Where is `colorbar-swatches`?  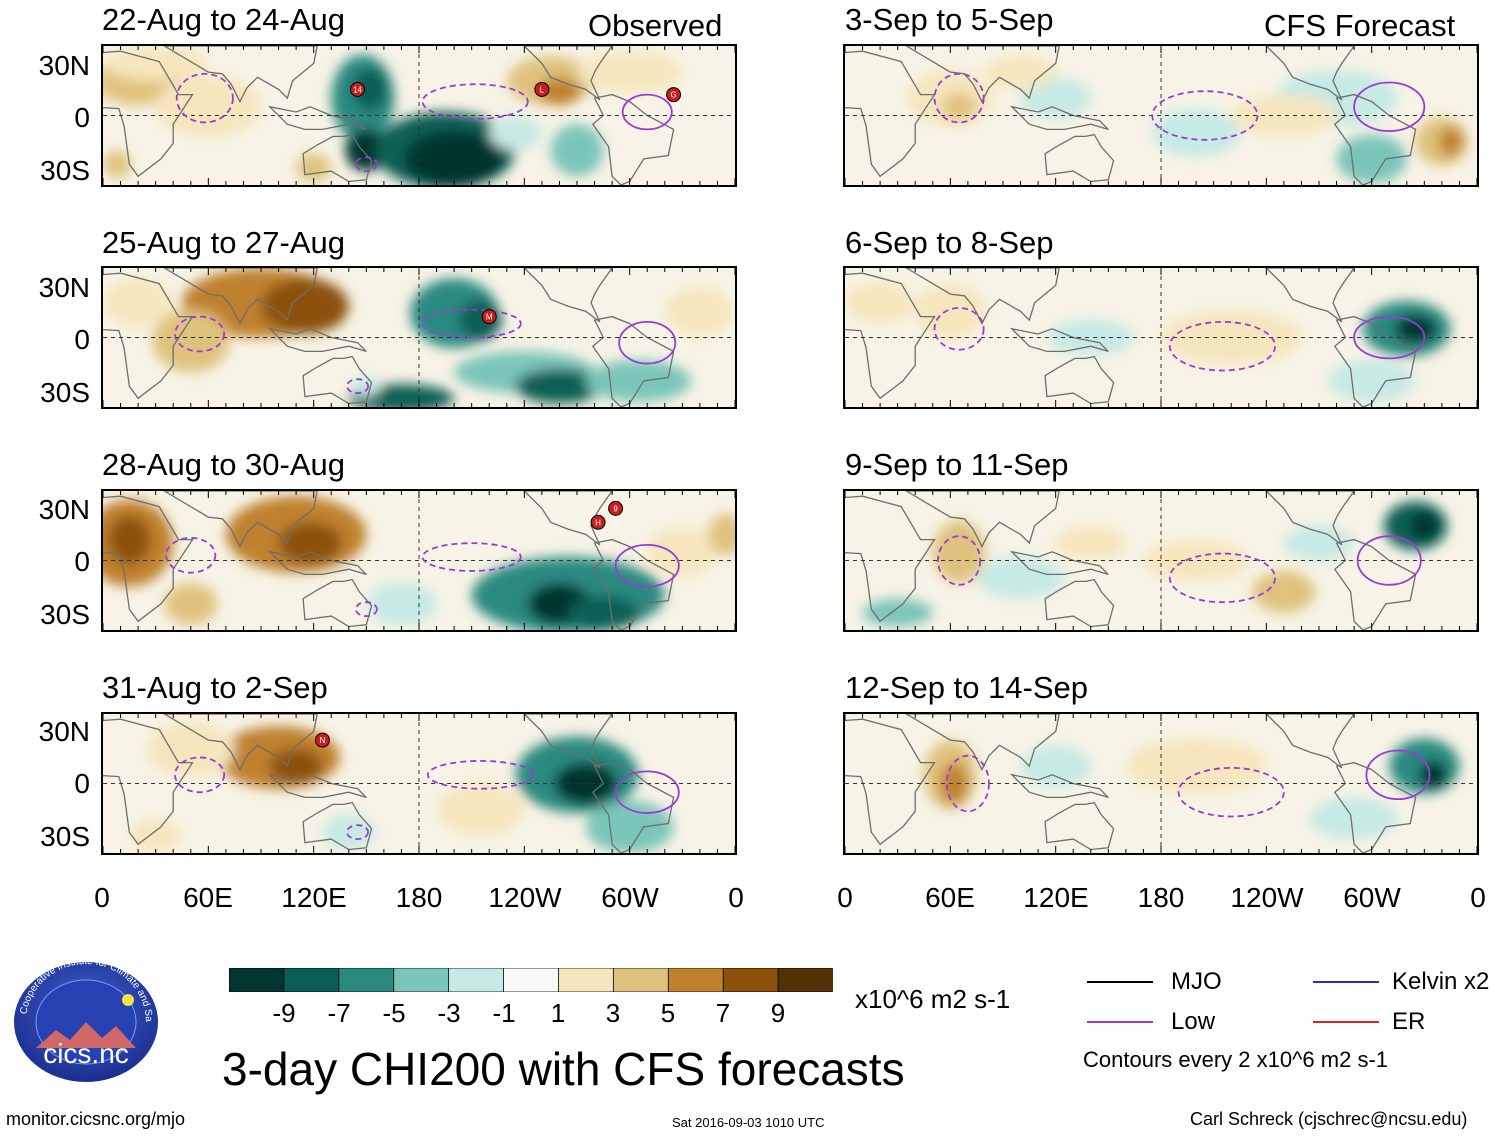 colorbar-swatches is located at coordinates (531, 980).